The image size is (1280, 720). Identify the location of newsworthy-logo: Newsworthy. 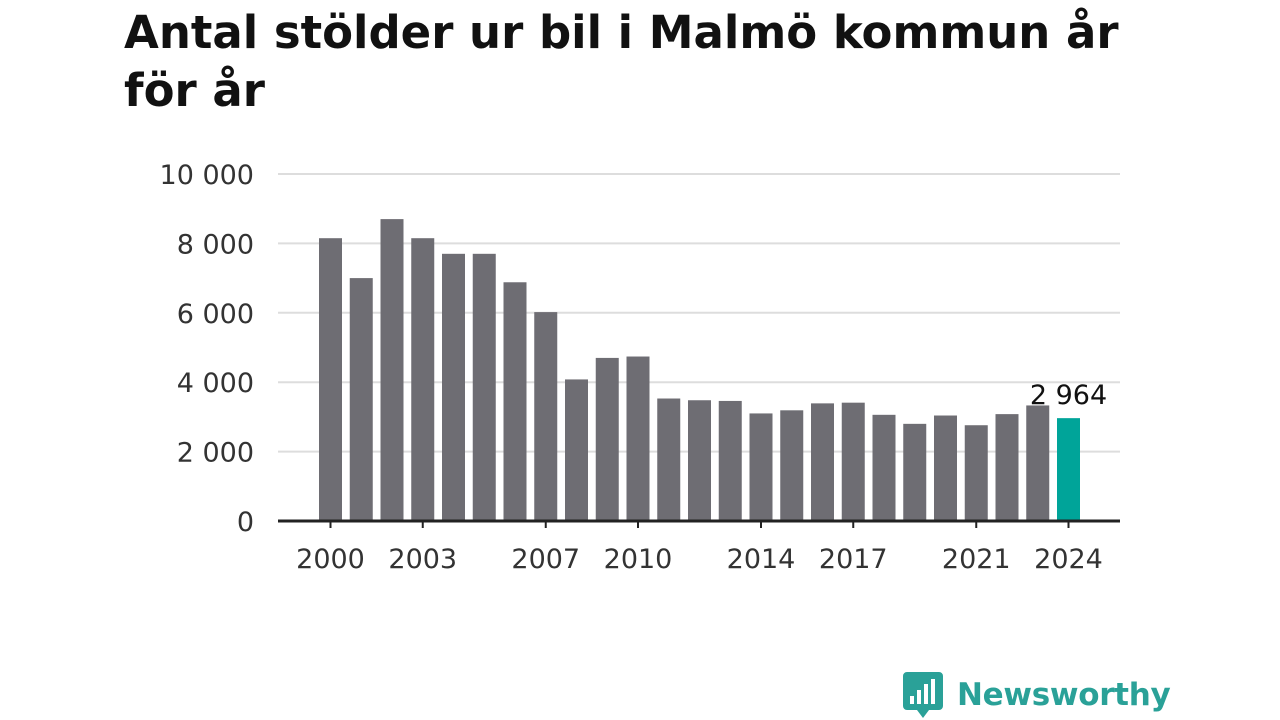
(1037, 695).